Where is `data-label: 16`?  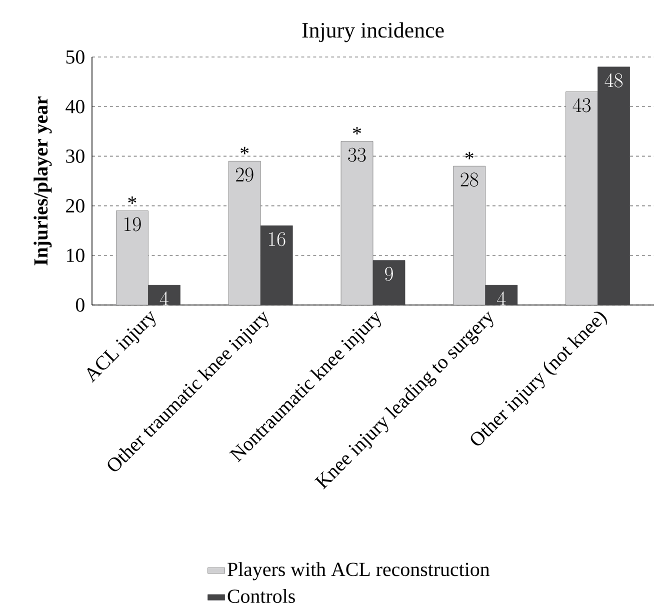
data-label: 16 is located at coordinates (277, 239).